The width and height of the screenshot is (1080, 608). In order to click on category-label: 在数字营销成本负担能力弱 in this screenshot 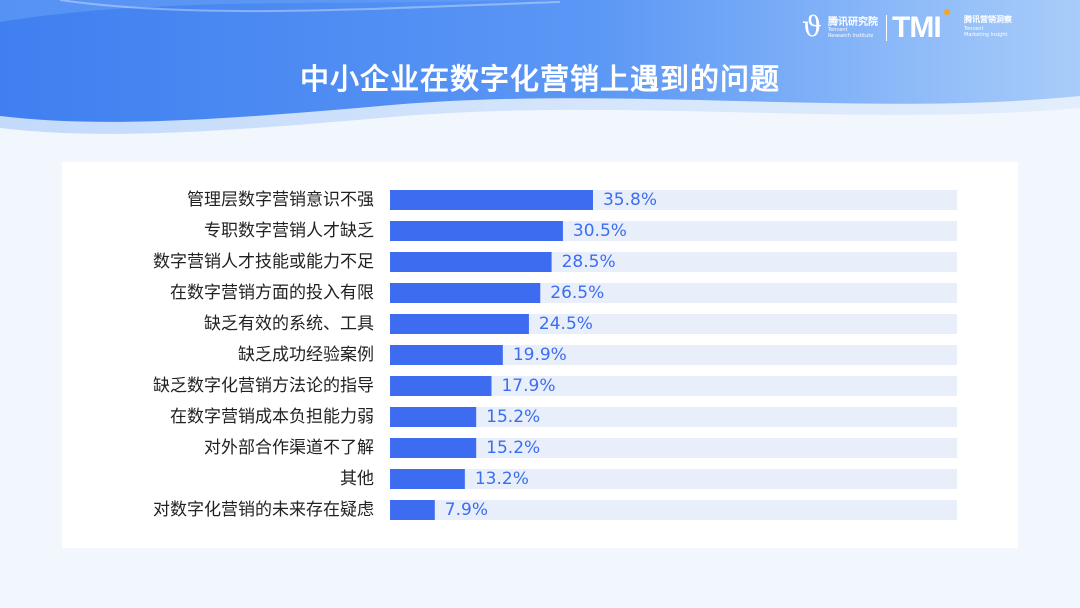, I will do `click(272, 417)`.